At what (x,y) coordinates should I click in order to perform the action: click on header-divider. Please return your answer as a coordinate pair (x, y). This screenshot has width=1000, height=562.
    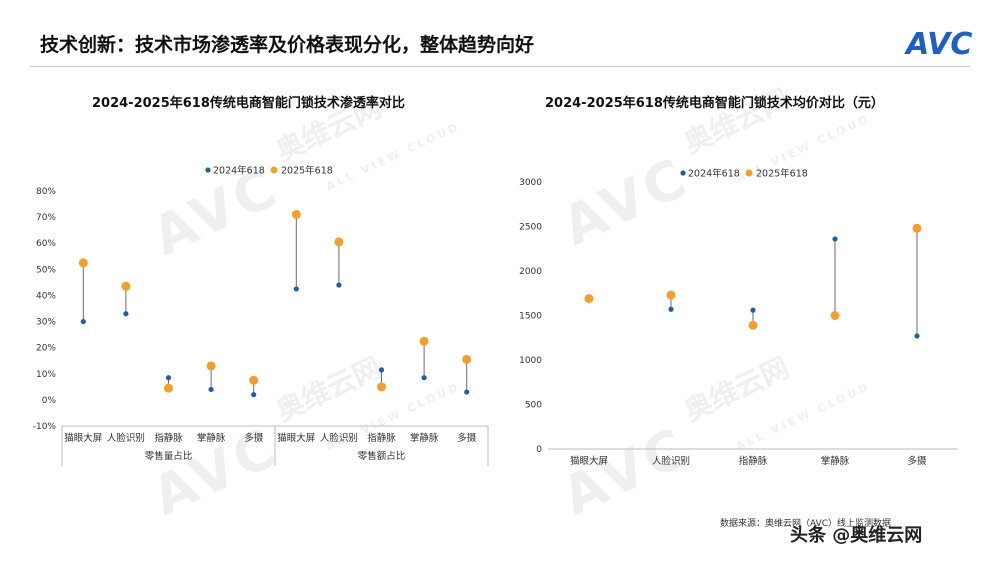
    Looking at the image, I should click on (500, 66).